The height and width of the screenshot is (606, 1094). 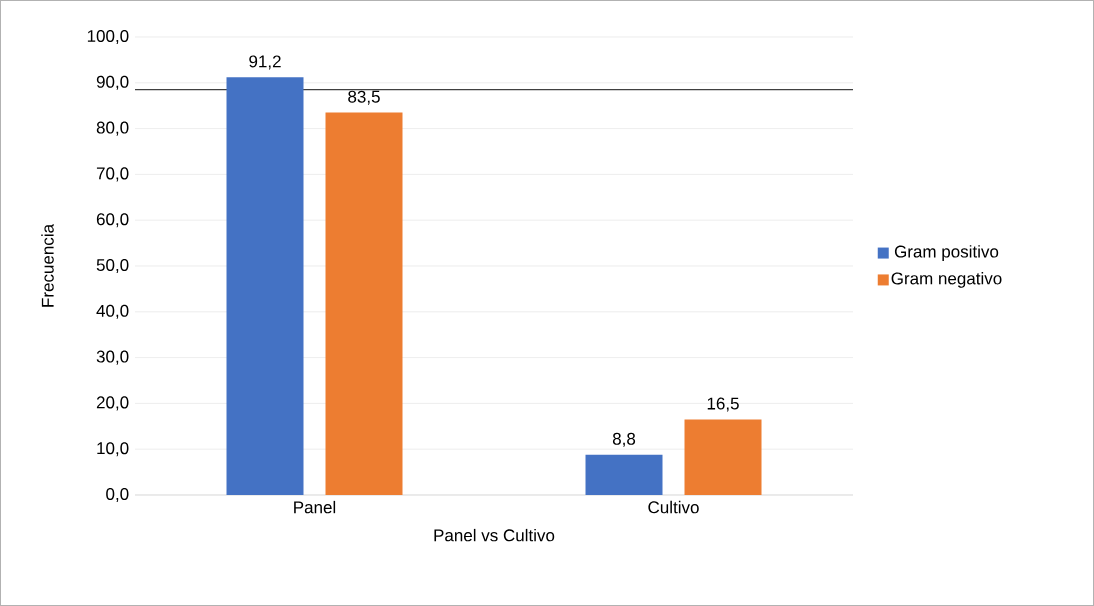 What do you see at coordinates (723, 404) in the screenshot?
I see `data-label: 16,5` at bounding box center [723, 404].